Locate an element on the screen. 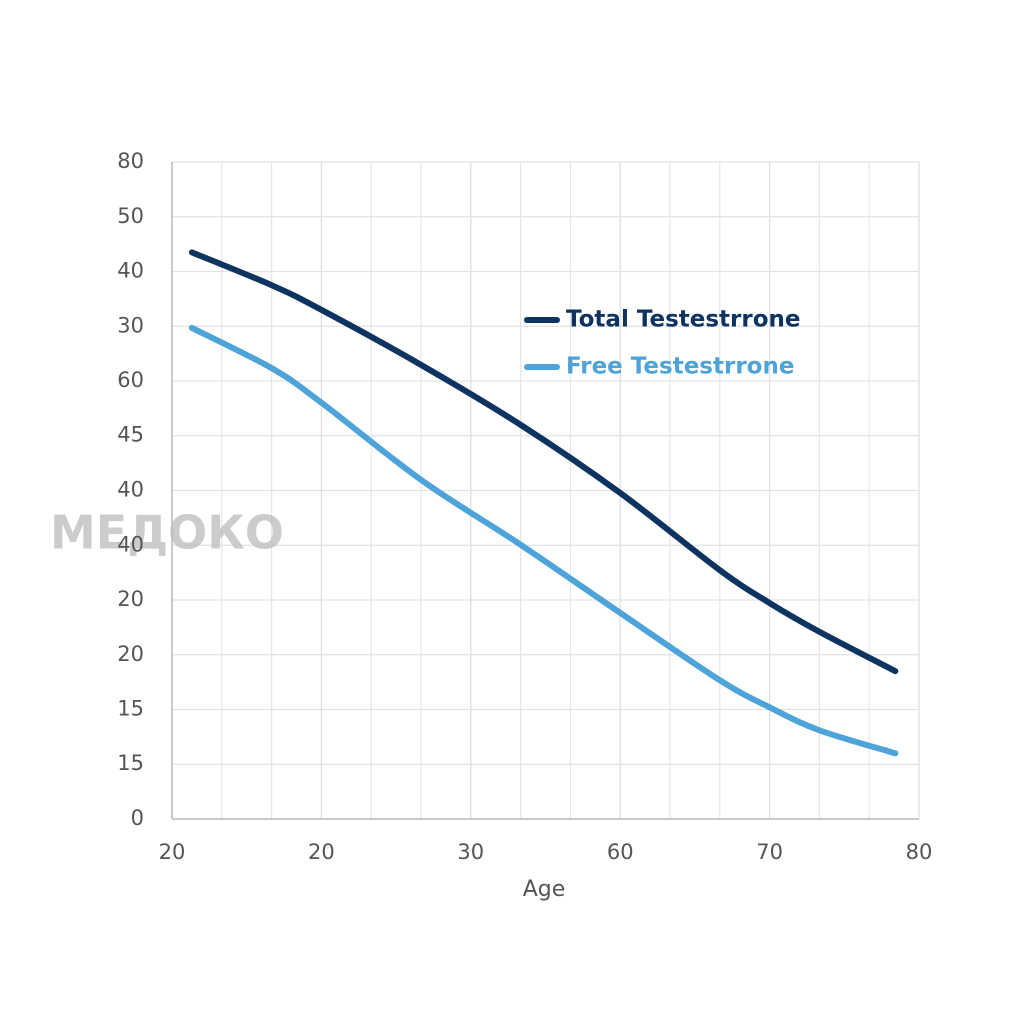  y-tick-label: 30 is located at coordinates (130, 325).